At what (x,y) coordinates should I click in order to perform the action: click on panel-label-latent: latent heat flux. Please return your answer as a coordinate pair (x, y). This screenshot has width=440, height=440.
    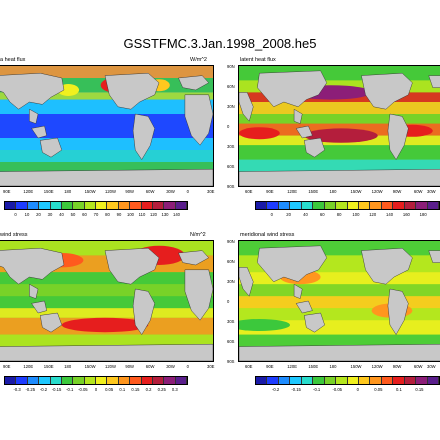
    Looking at the image, I should click on (258, 60).